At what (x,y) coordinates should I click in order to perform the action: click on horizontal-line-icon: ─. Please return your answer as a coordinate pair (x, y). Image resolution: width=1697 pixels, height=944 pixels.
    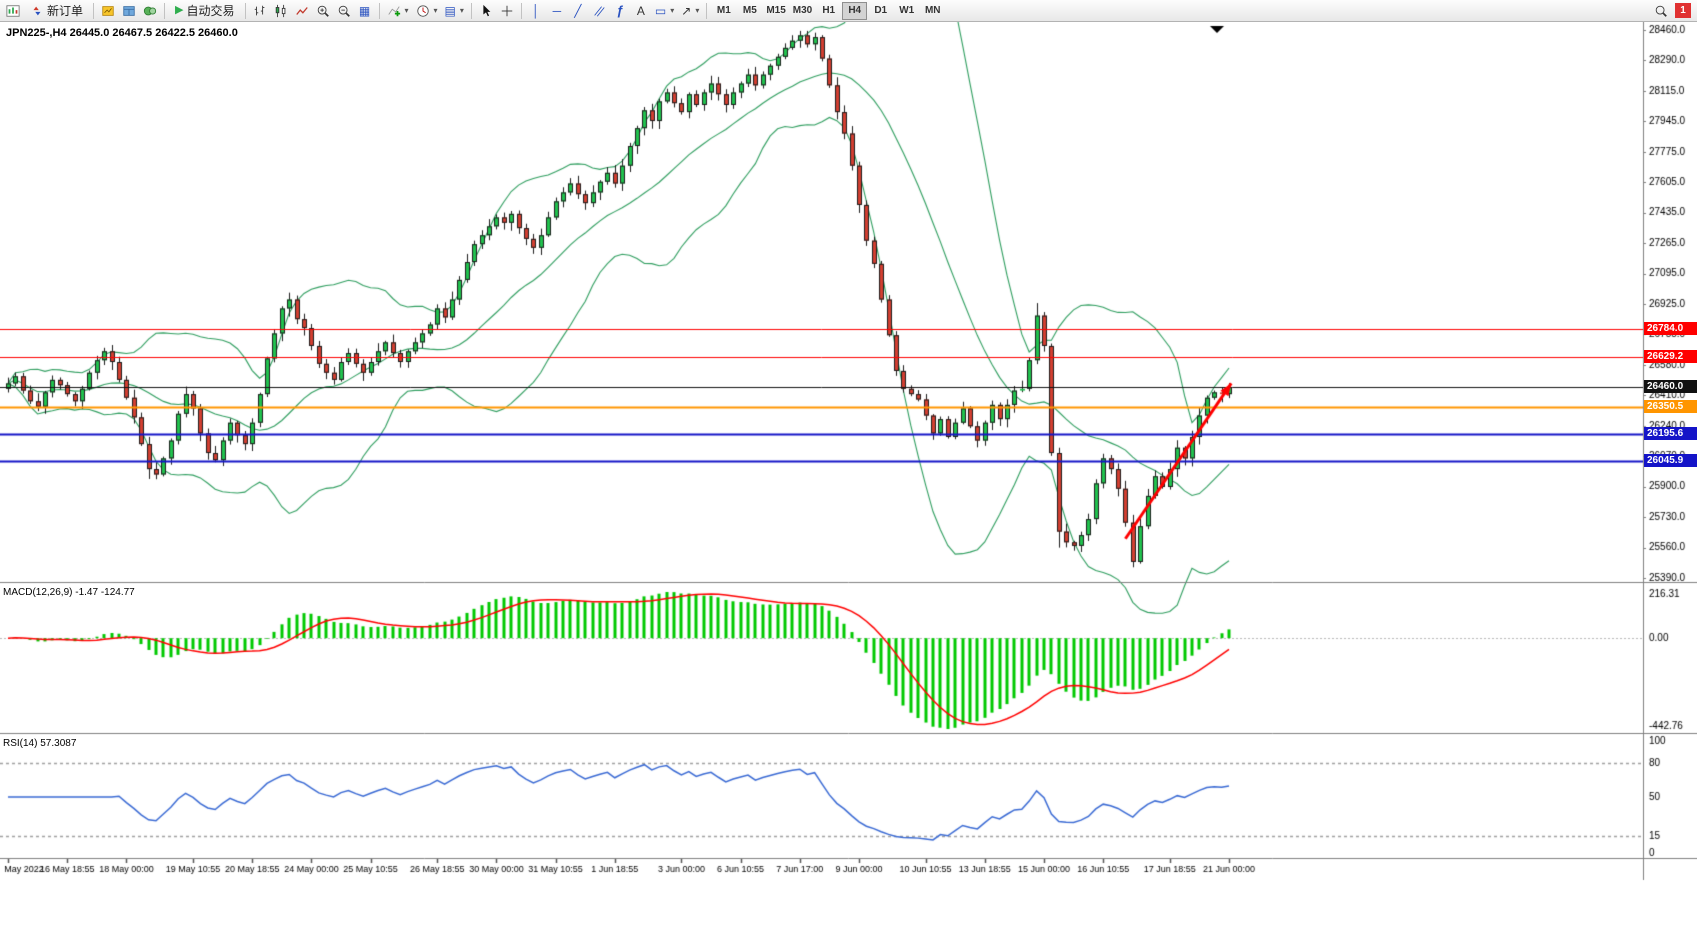
    Looking at the image, I should click on (557, 10).